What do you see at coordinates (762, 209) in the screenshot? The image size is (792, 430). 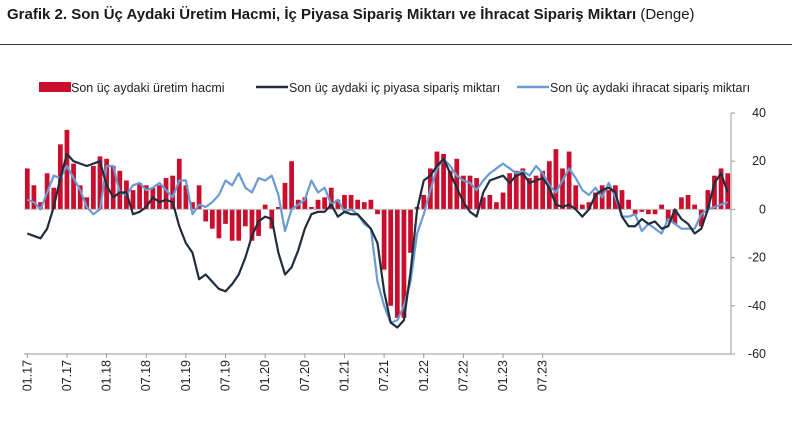 I see `y-tick-label-2: 0` at bounding box center [762, 209].